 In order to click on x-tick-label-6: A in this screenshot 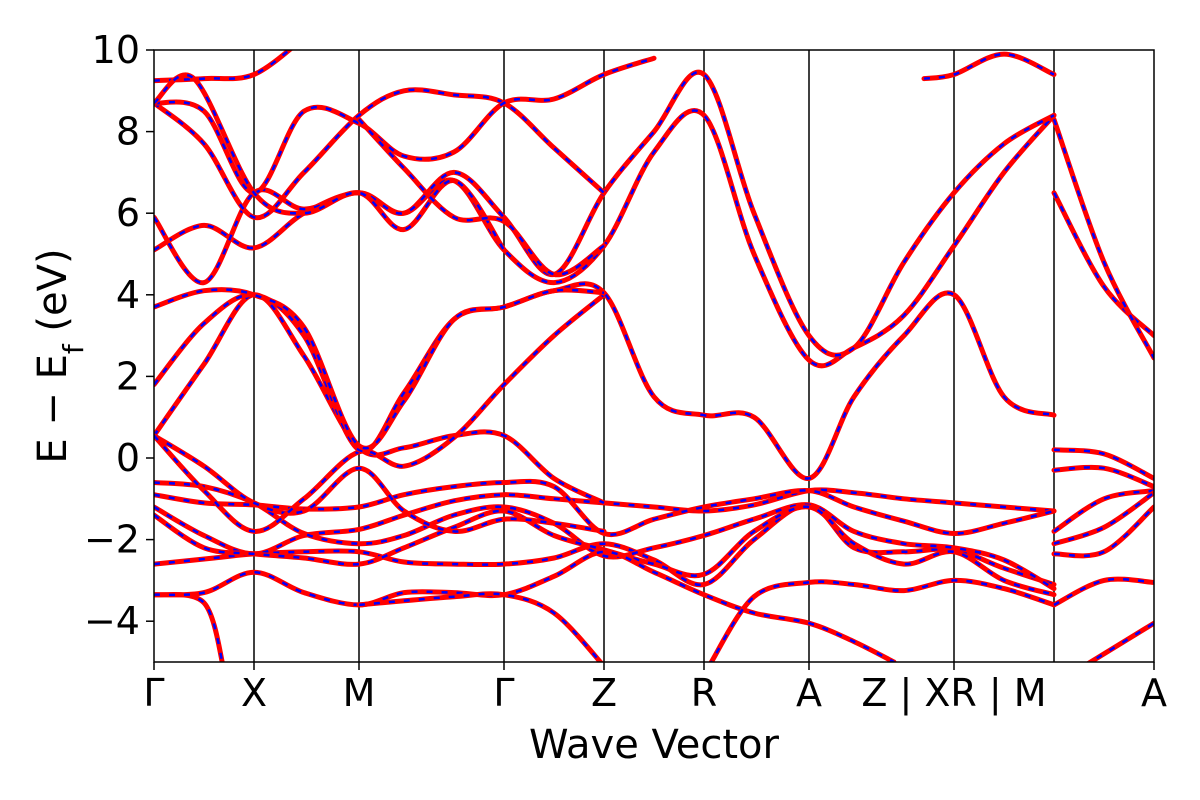, I will do `click(809, 693)`.